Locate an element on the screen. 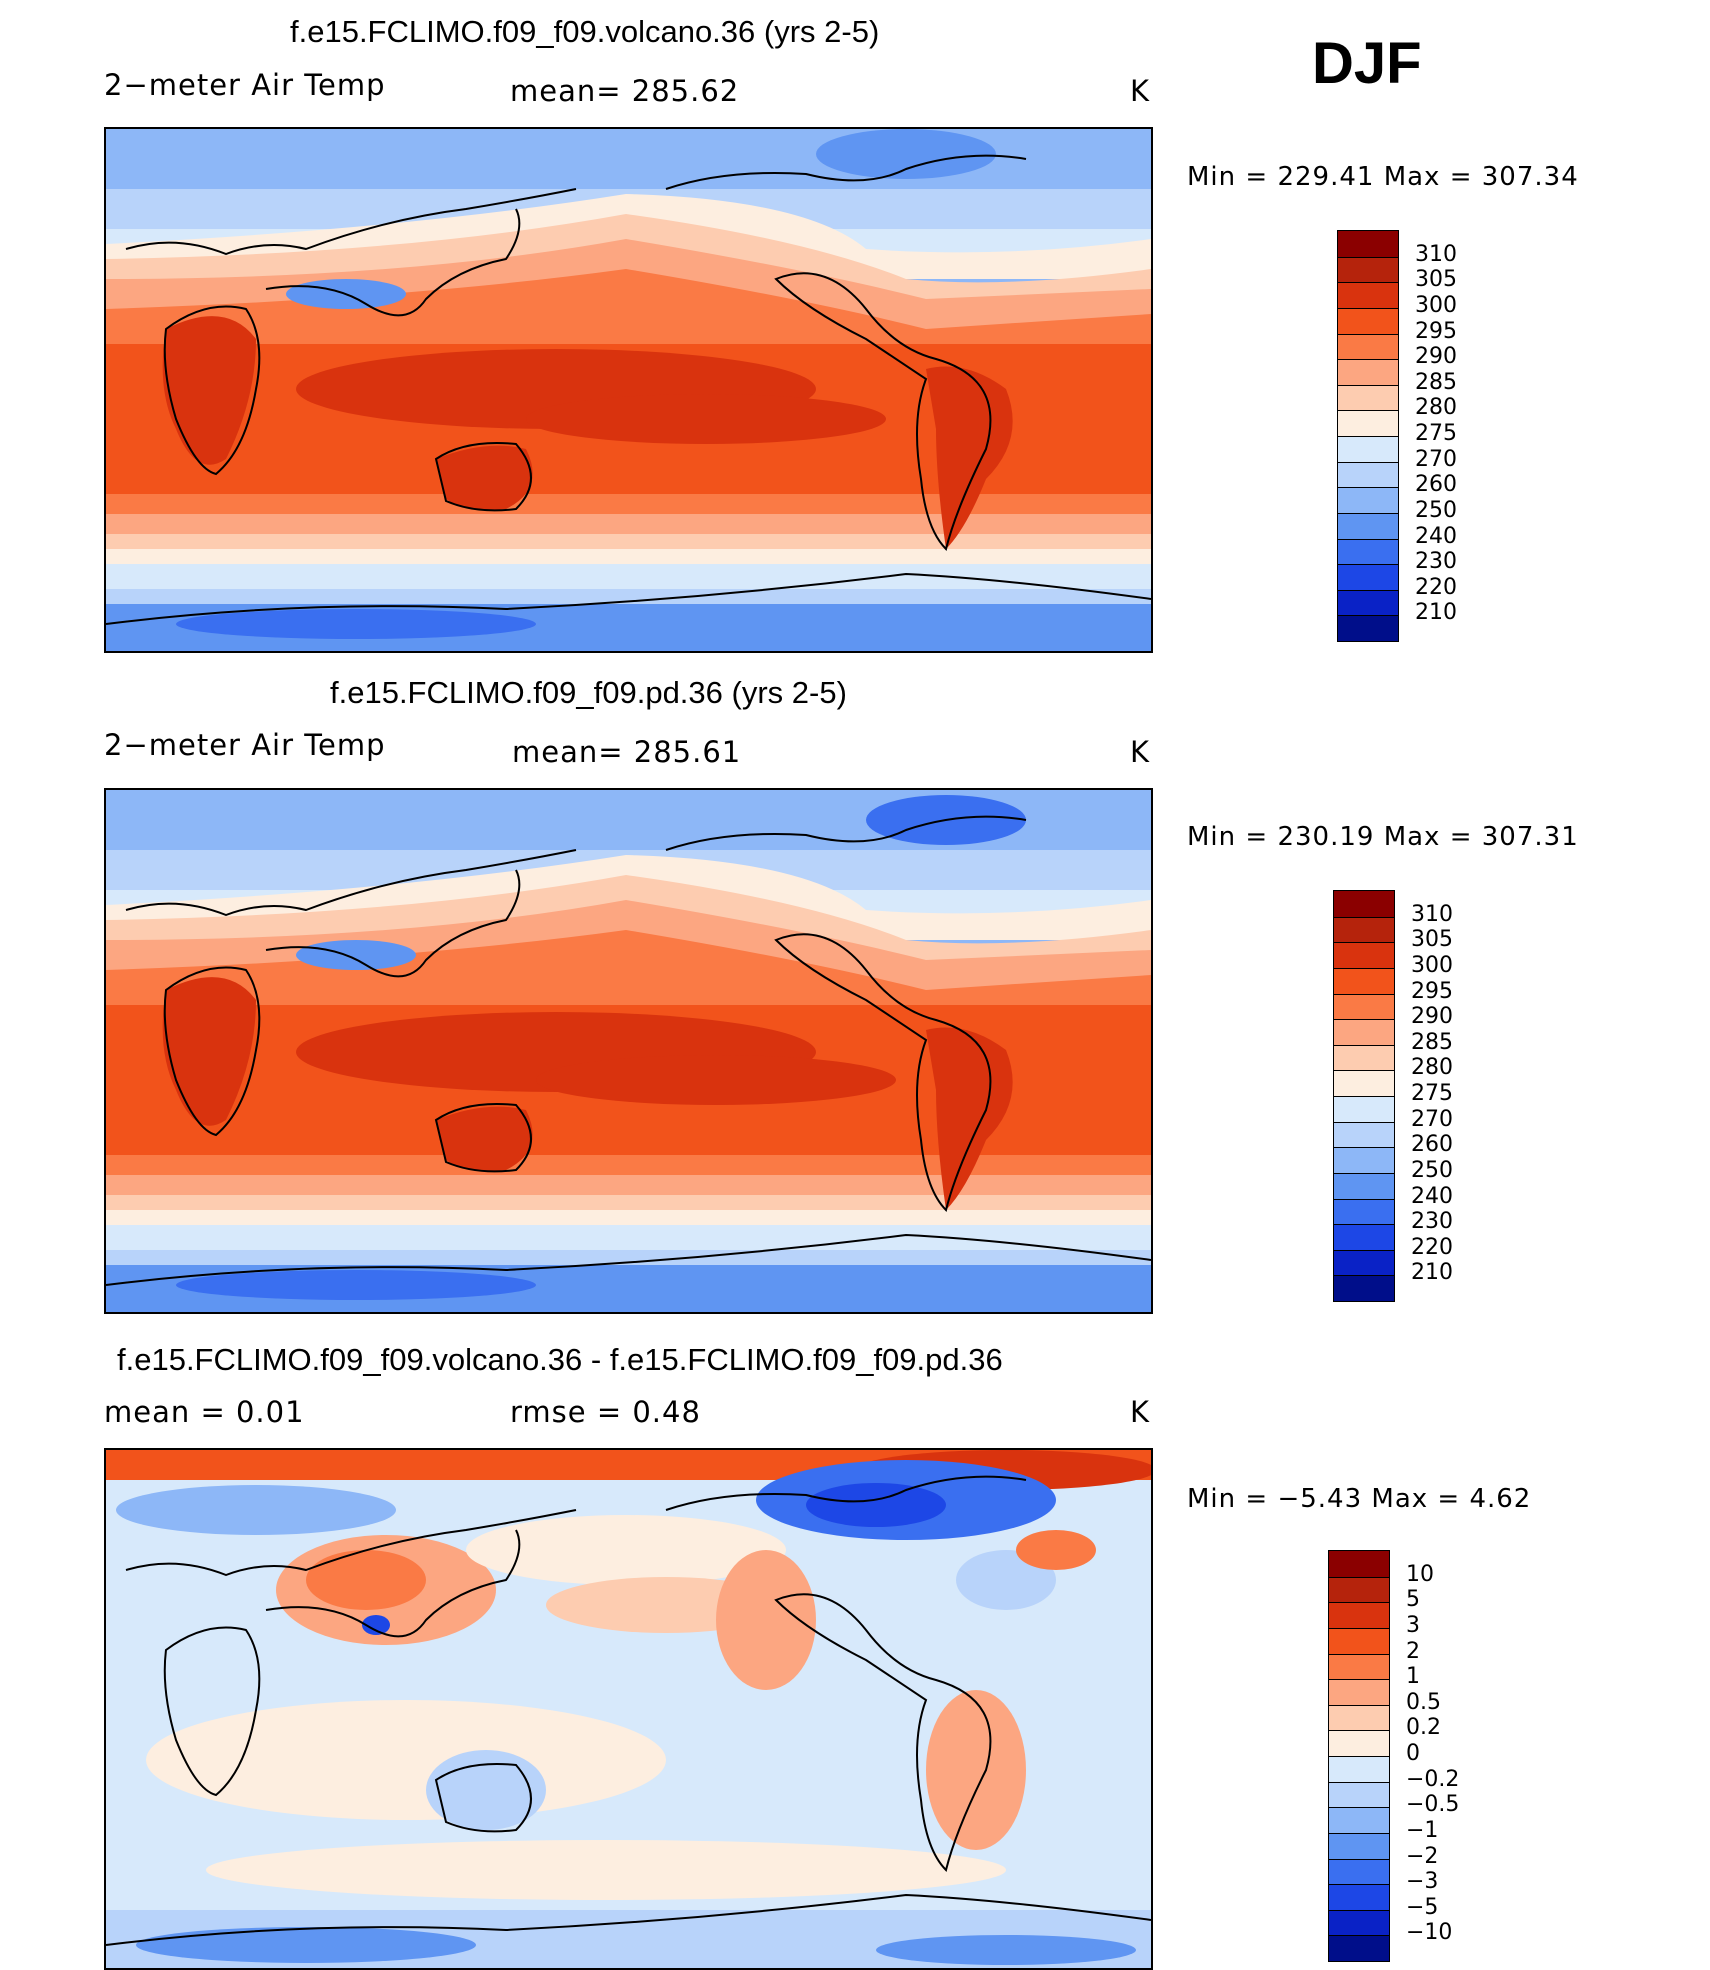 This screenshot has height=1970, width=1710. panel-3-mean-label: mean = 0.01 is located at coordinates (204, 1412).